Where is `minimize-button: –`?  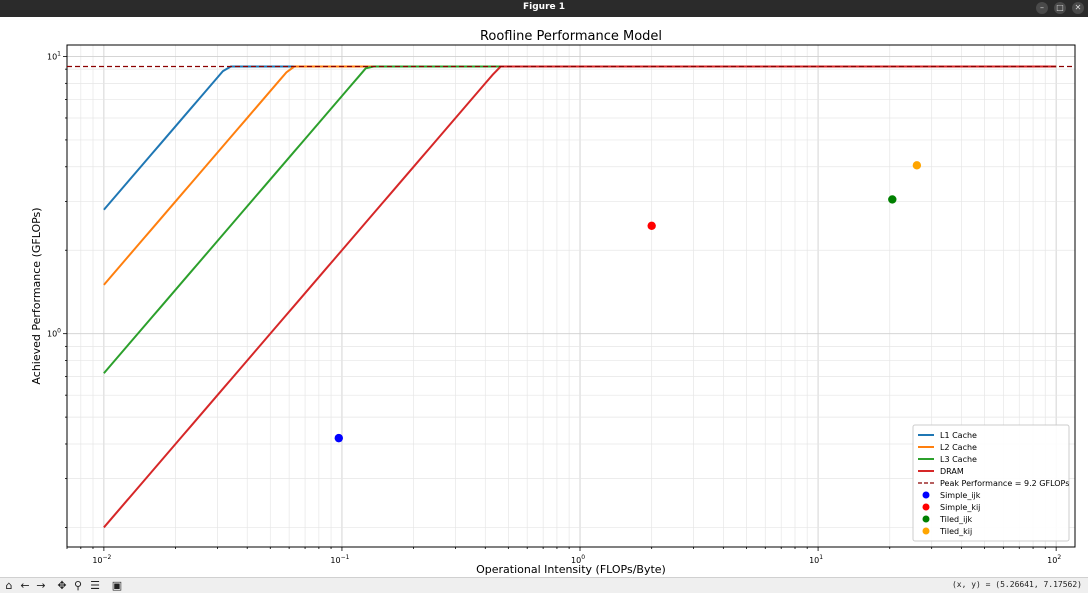
minimize-button: – is located at coordinates (1042, 8).